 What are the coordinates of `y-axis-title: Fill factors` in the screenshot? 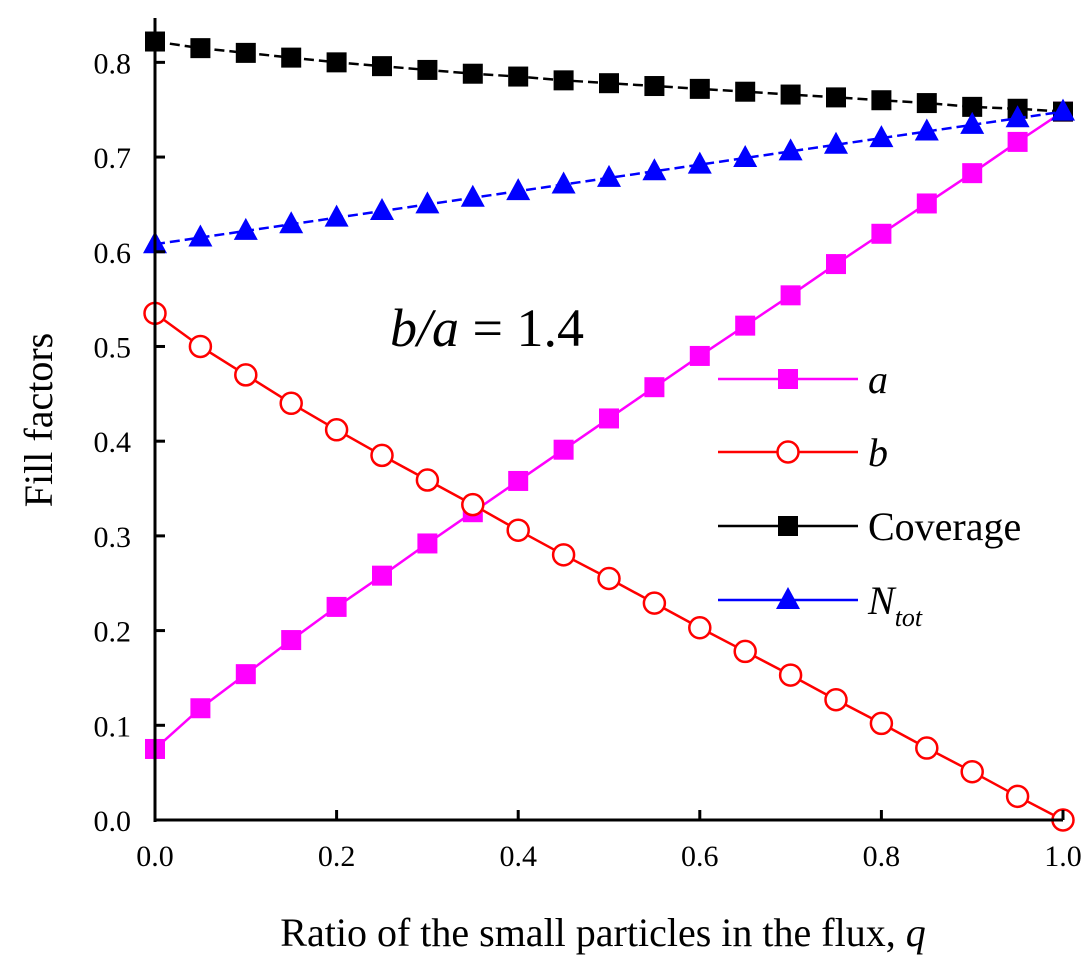 It's located at (38, 420).